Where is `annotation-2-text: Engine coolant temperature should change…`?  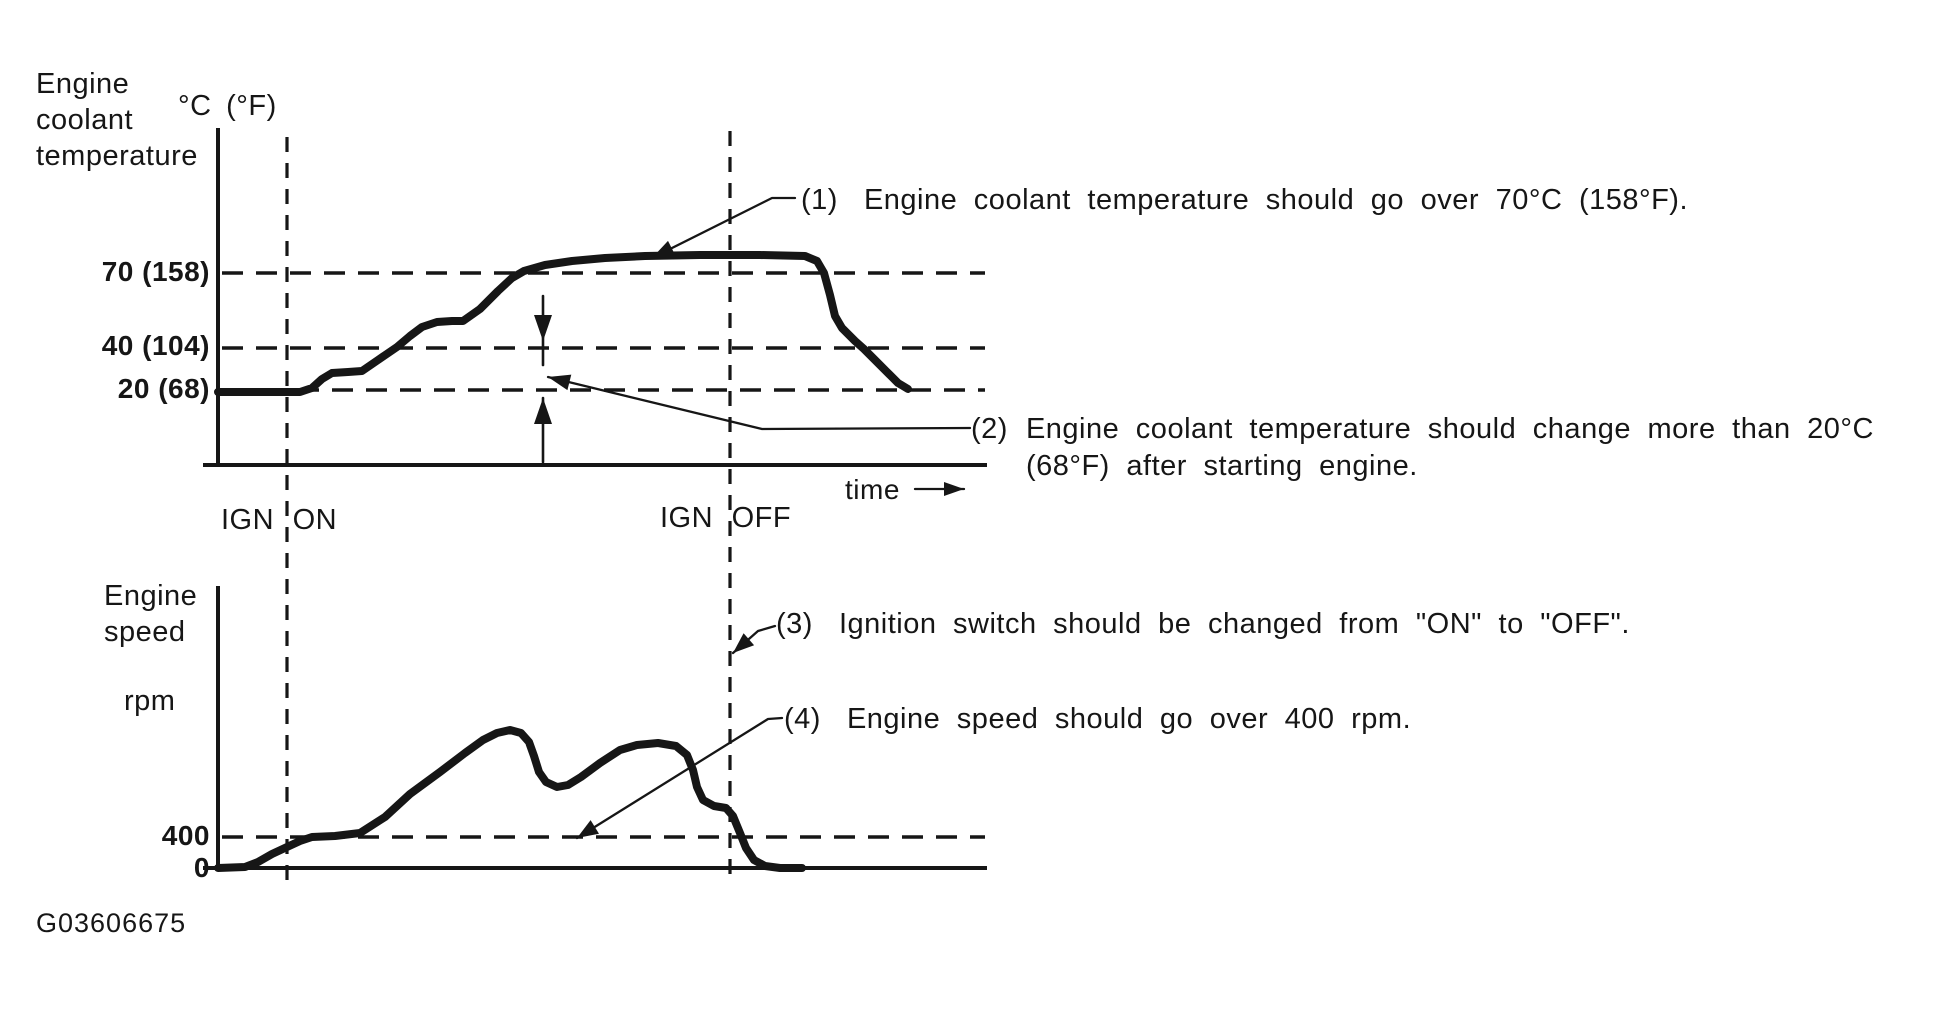 annotation-2-text: Engine coolant temperature should change… is located at coordinates (1449, 447).